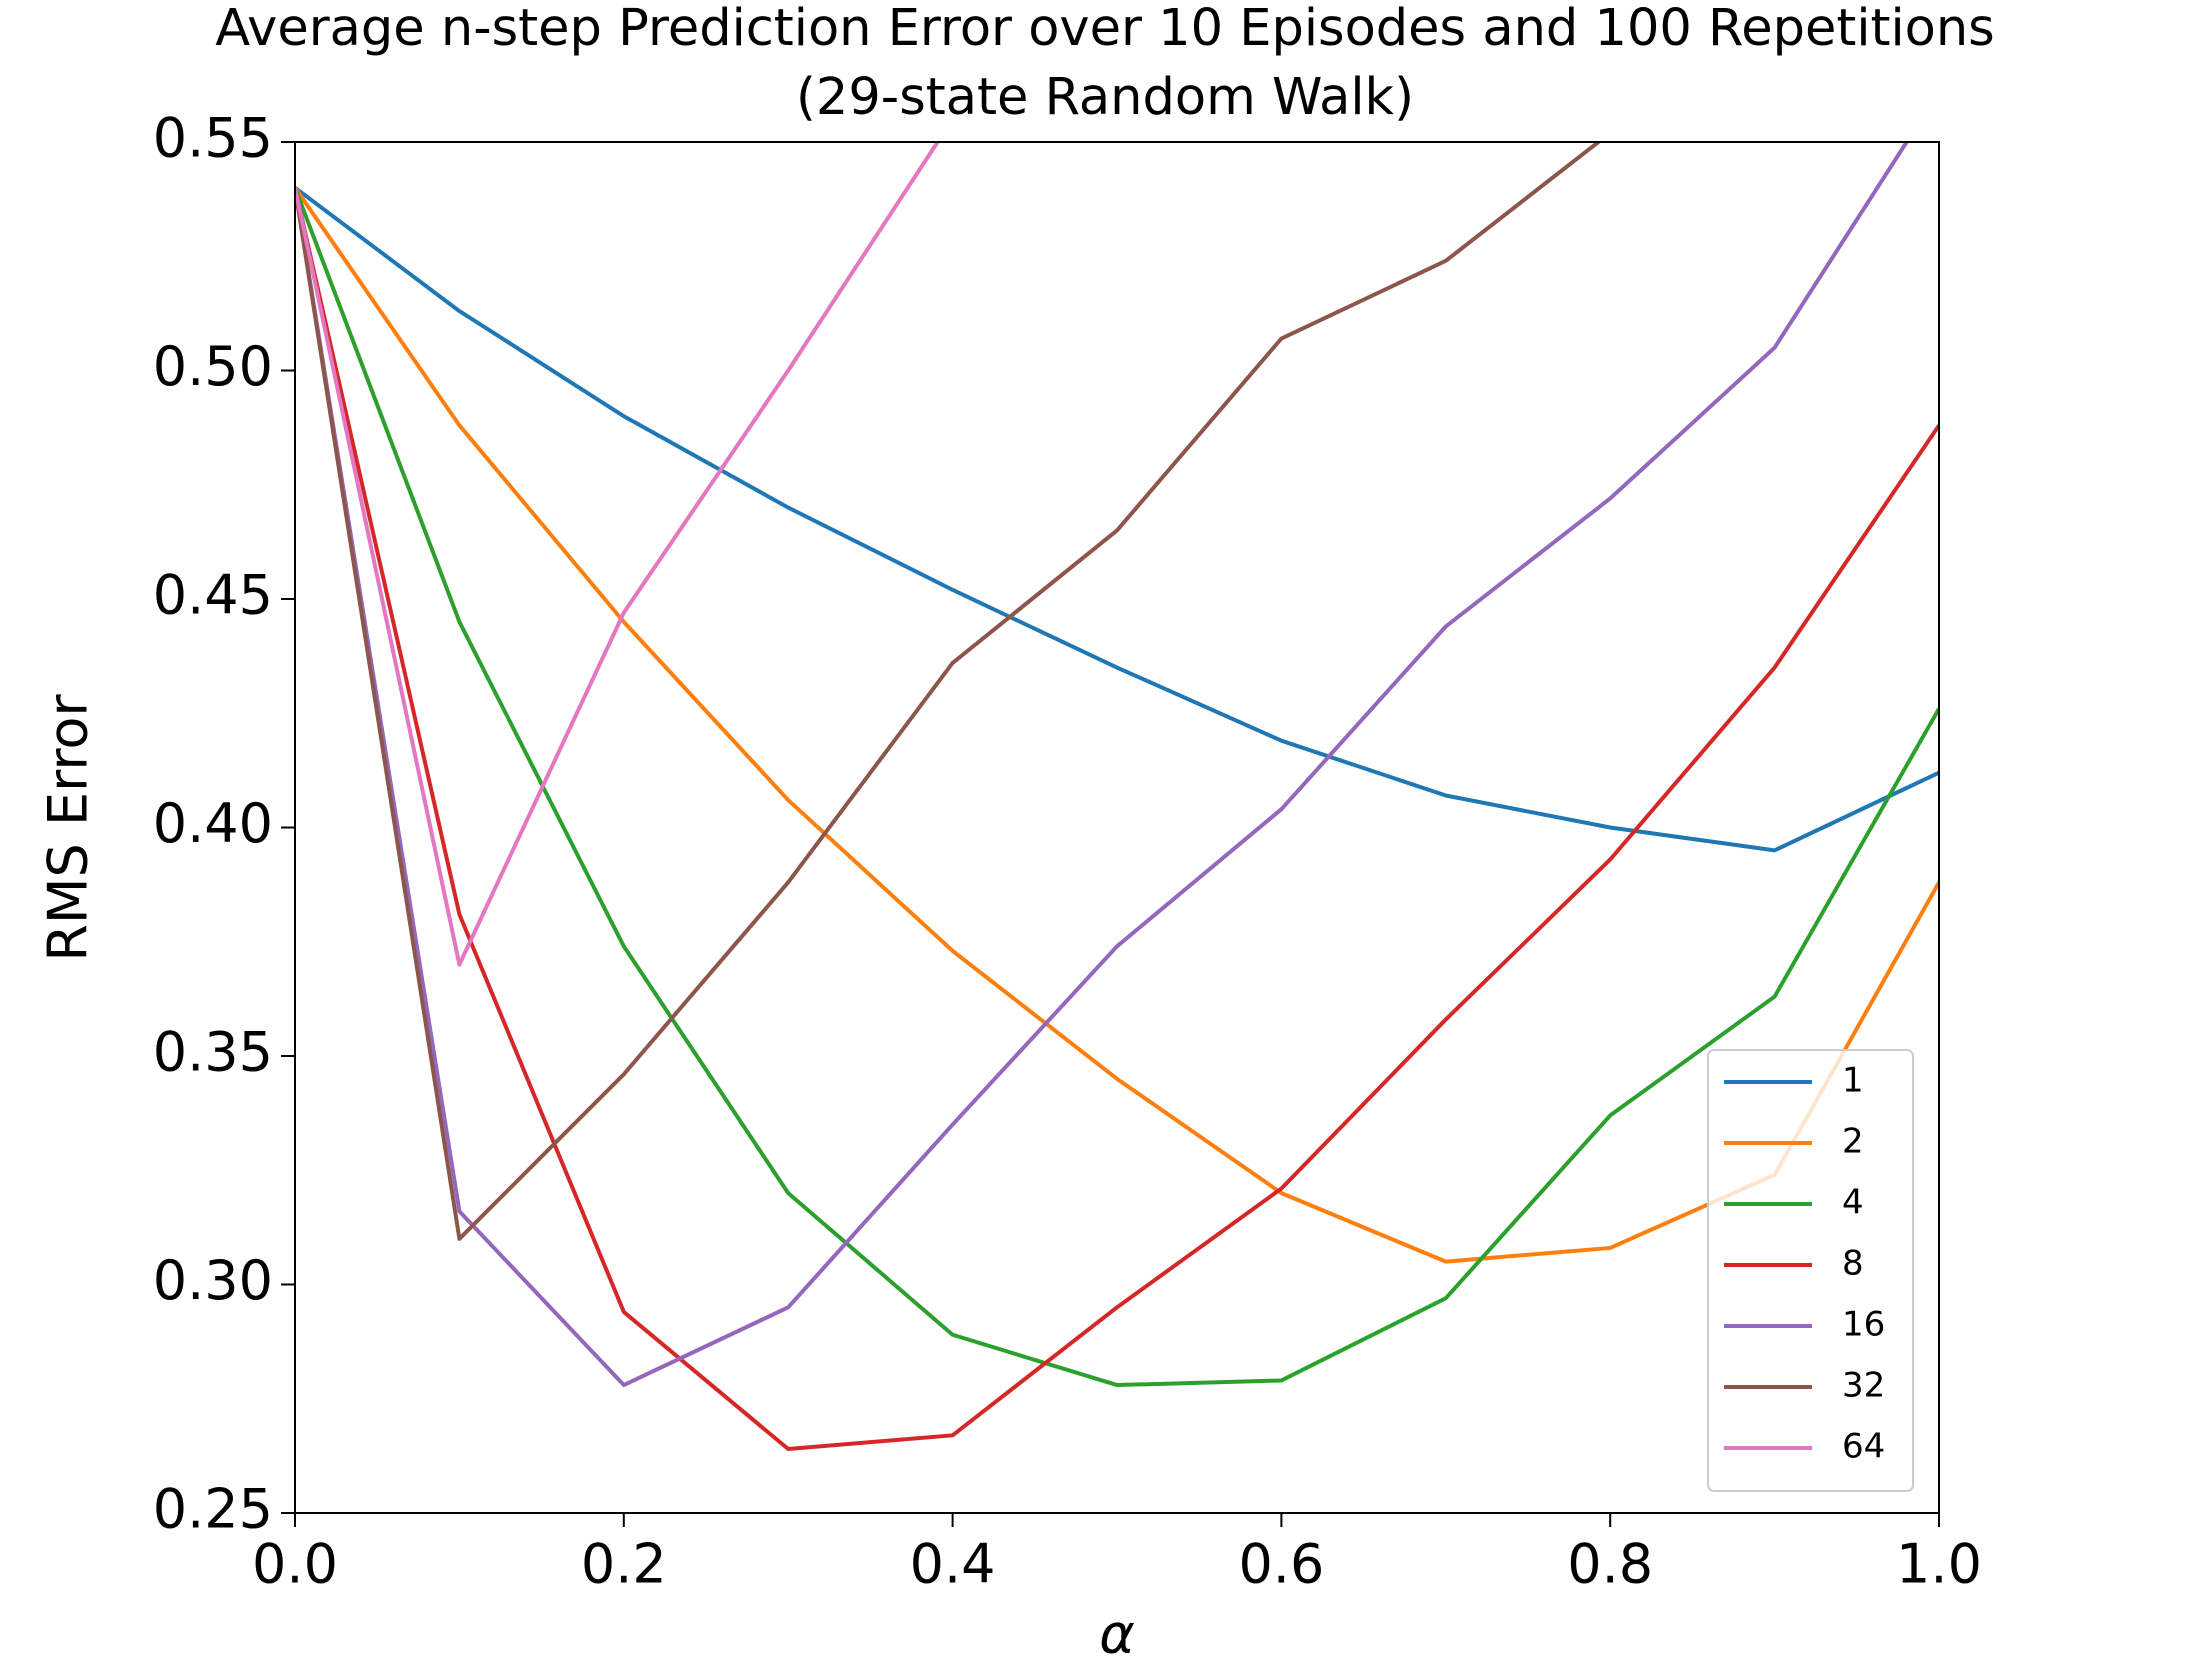 The height and width of the screenshot is (1666, 2211). I want to click on x-tick-label: 0.6, so click(1281, 1564).